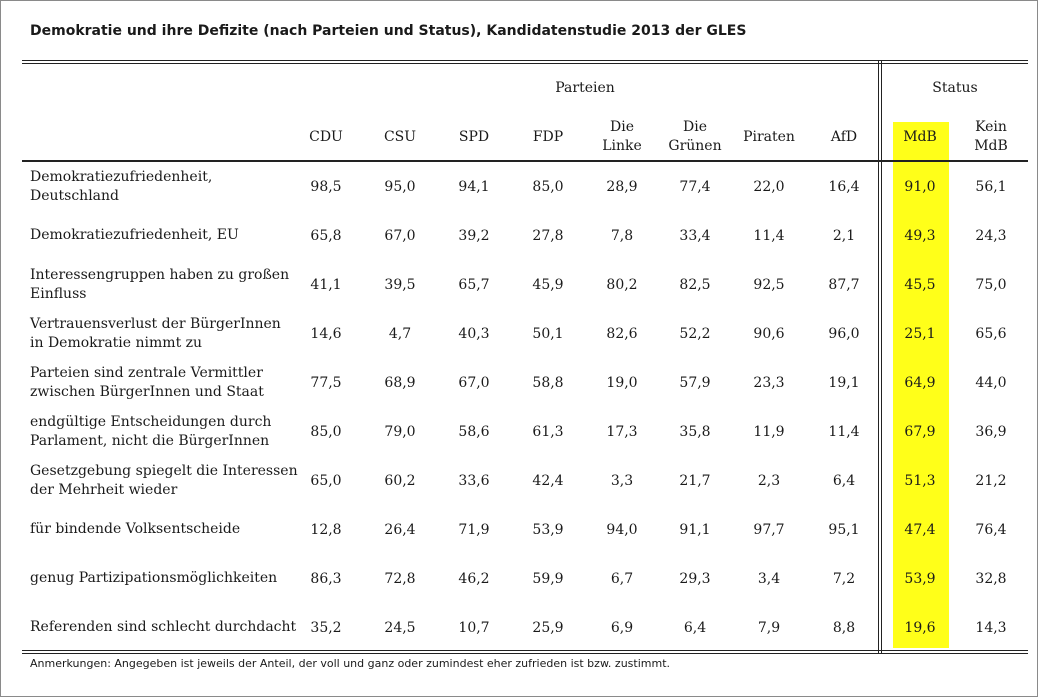 The width and height of the screenshot is (1038, 697). Describe the element at coordinates (474, 627) in the screenshot. I see `cell-spd: 10,7` at that location.